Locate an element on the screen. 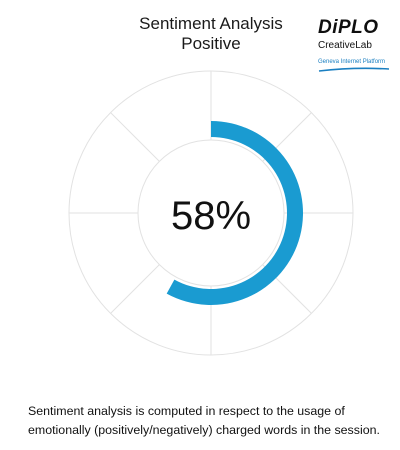 The image size is (400, 450). chart-bars is located at coordinates (234, 213).